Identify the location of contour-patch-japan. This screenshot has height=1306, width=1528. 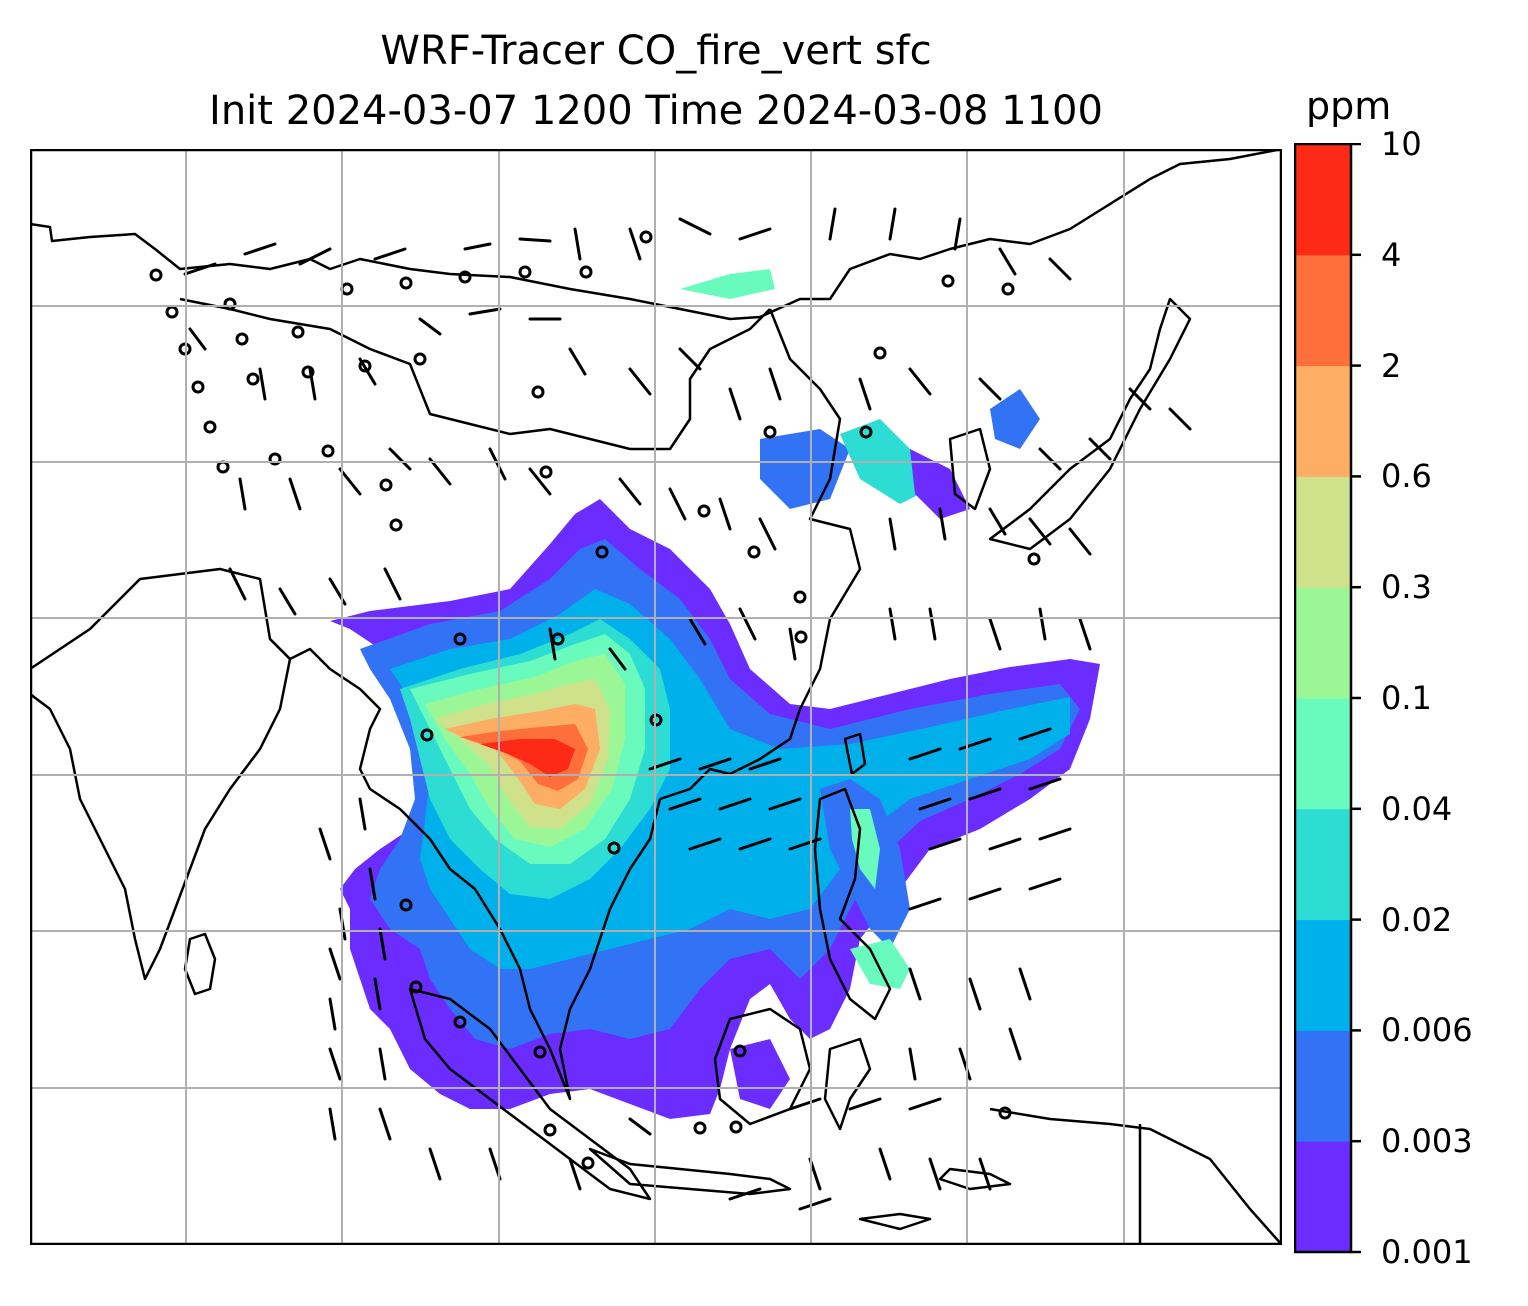
(1015, 419).